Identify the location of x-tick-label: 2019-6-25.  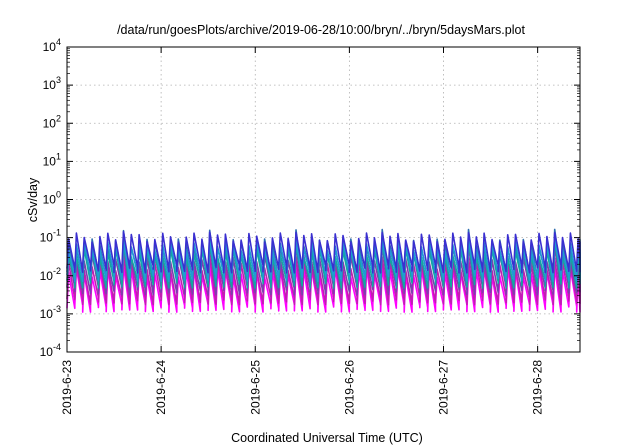
(255, 387).